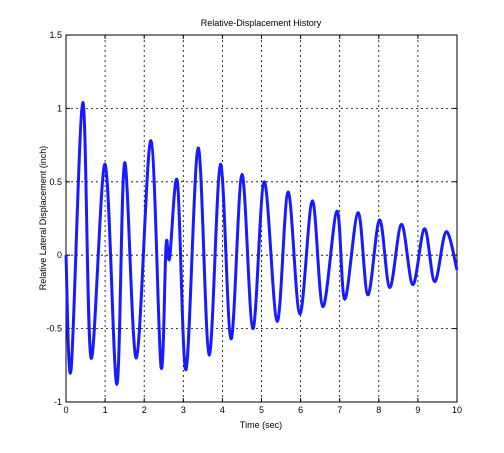 This screenshot has width=504, height=453. I want to click on x-tick-label: 10, so click(457, 410).